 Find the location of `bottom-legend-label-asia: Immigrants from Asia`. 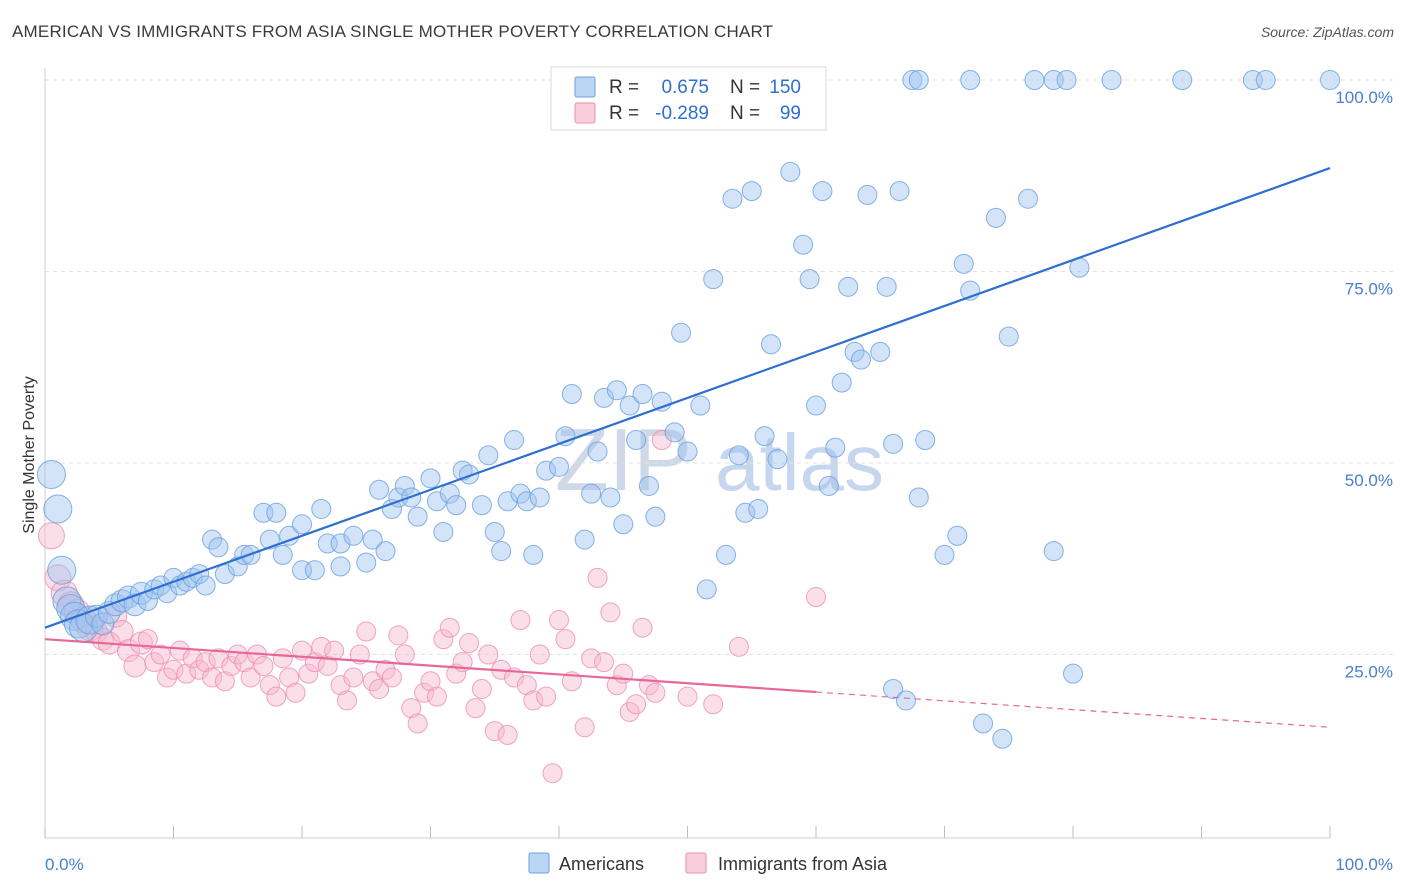

bottom-legend-label-asia: Immigrants from Asia is located at coordinates (803, 864).